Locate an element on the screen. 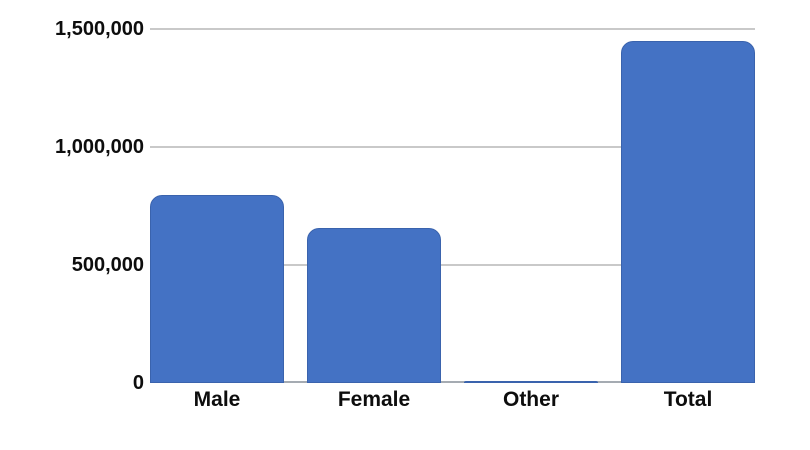 This screenshot has height=450, width=810. y-tick-label: 500,000 is located at coordinates (107, 265).